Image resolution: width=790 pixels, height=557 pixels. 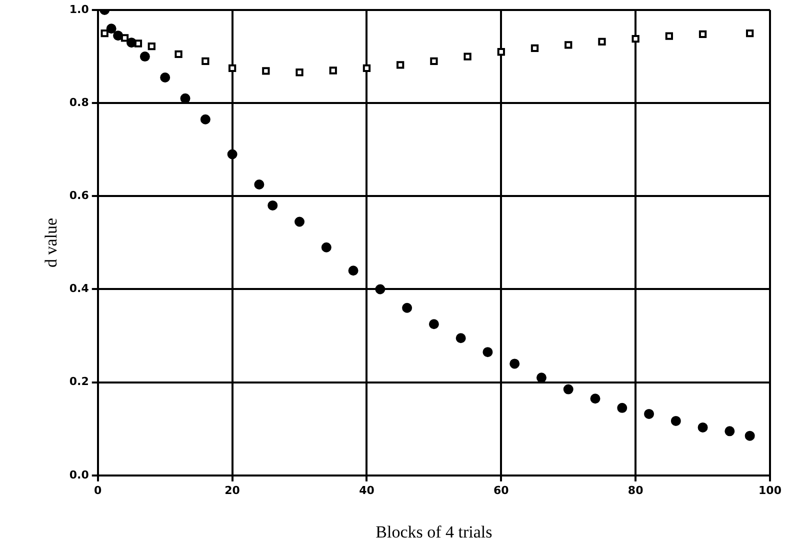 What do you see at coordinates (79, 9) in the screenshot?
I see `y-tick-label: 1.0` at bounding box center [79, 9].